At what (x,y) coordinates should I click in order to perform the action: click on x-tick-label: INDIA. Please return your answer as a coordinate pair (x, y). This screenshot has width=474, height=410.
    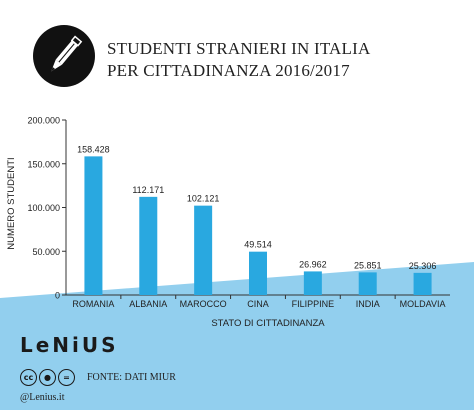
    Looking at the image, I should click on (368, 304).